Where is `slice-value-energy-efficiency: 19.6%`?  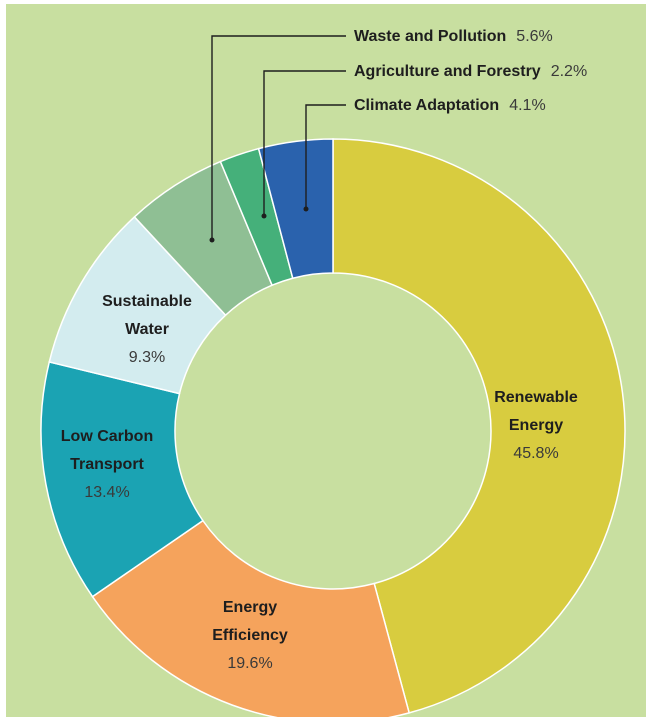
slice-value-energy-efficiency: 19.6% is located at coordinates (249, 663).